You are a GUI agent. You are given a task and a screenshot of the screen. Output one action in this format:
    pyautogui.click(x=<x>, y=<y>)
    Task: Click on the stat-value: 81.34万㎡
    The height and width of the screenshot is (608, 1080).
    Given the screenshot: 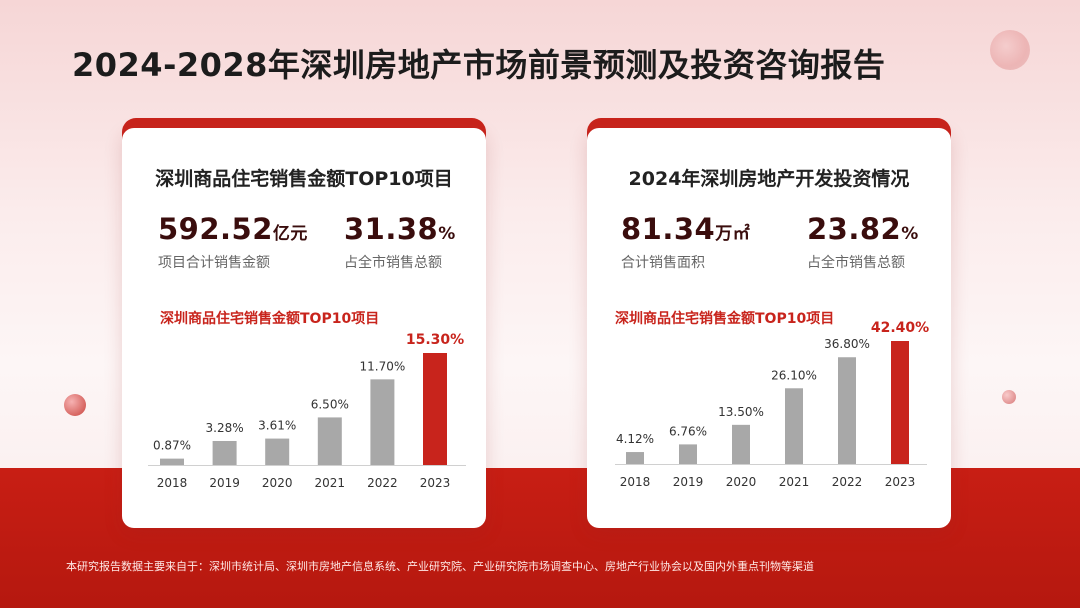 What is the action you would take?
    pyautogui.click(x=686, y=229)
    